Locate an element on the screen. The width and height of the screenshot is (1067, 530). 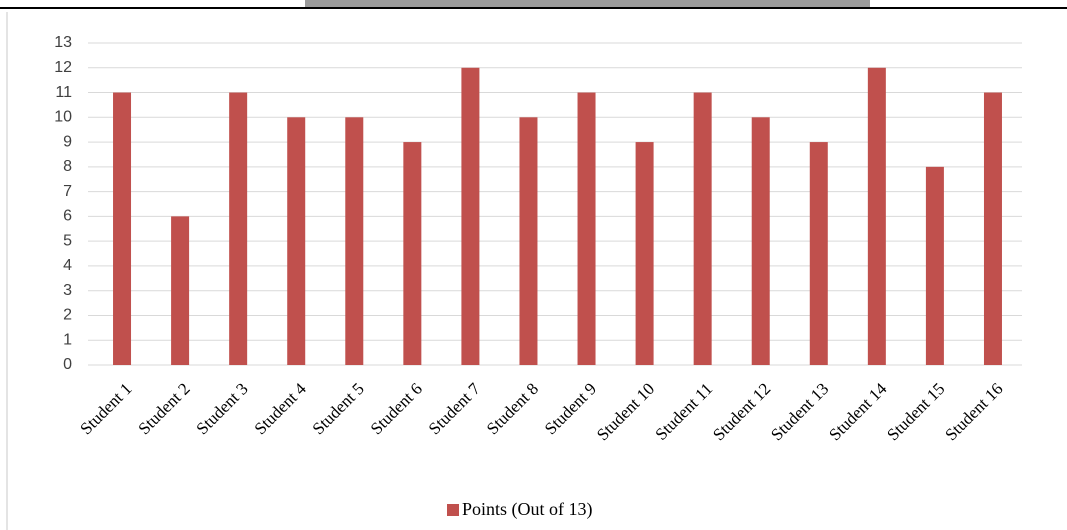
x-tick-label: Student 8 is located at coordinates (512, 408).